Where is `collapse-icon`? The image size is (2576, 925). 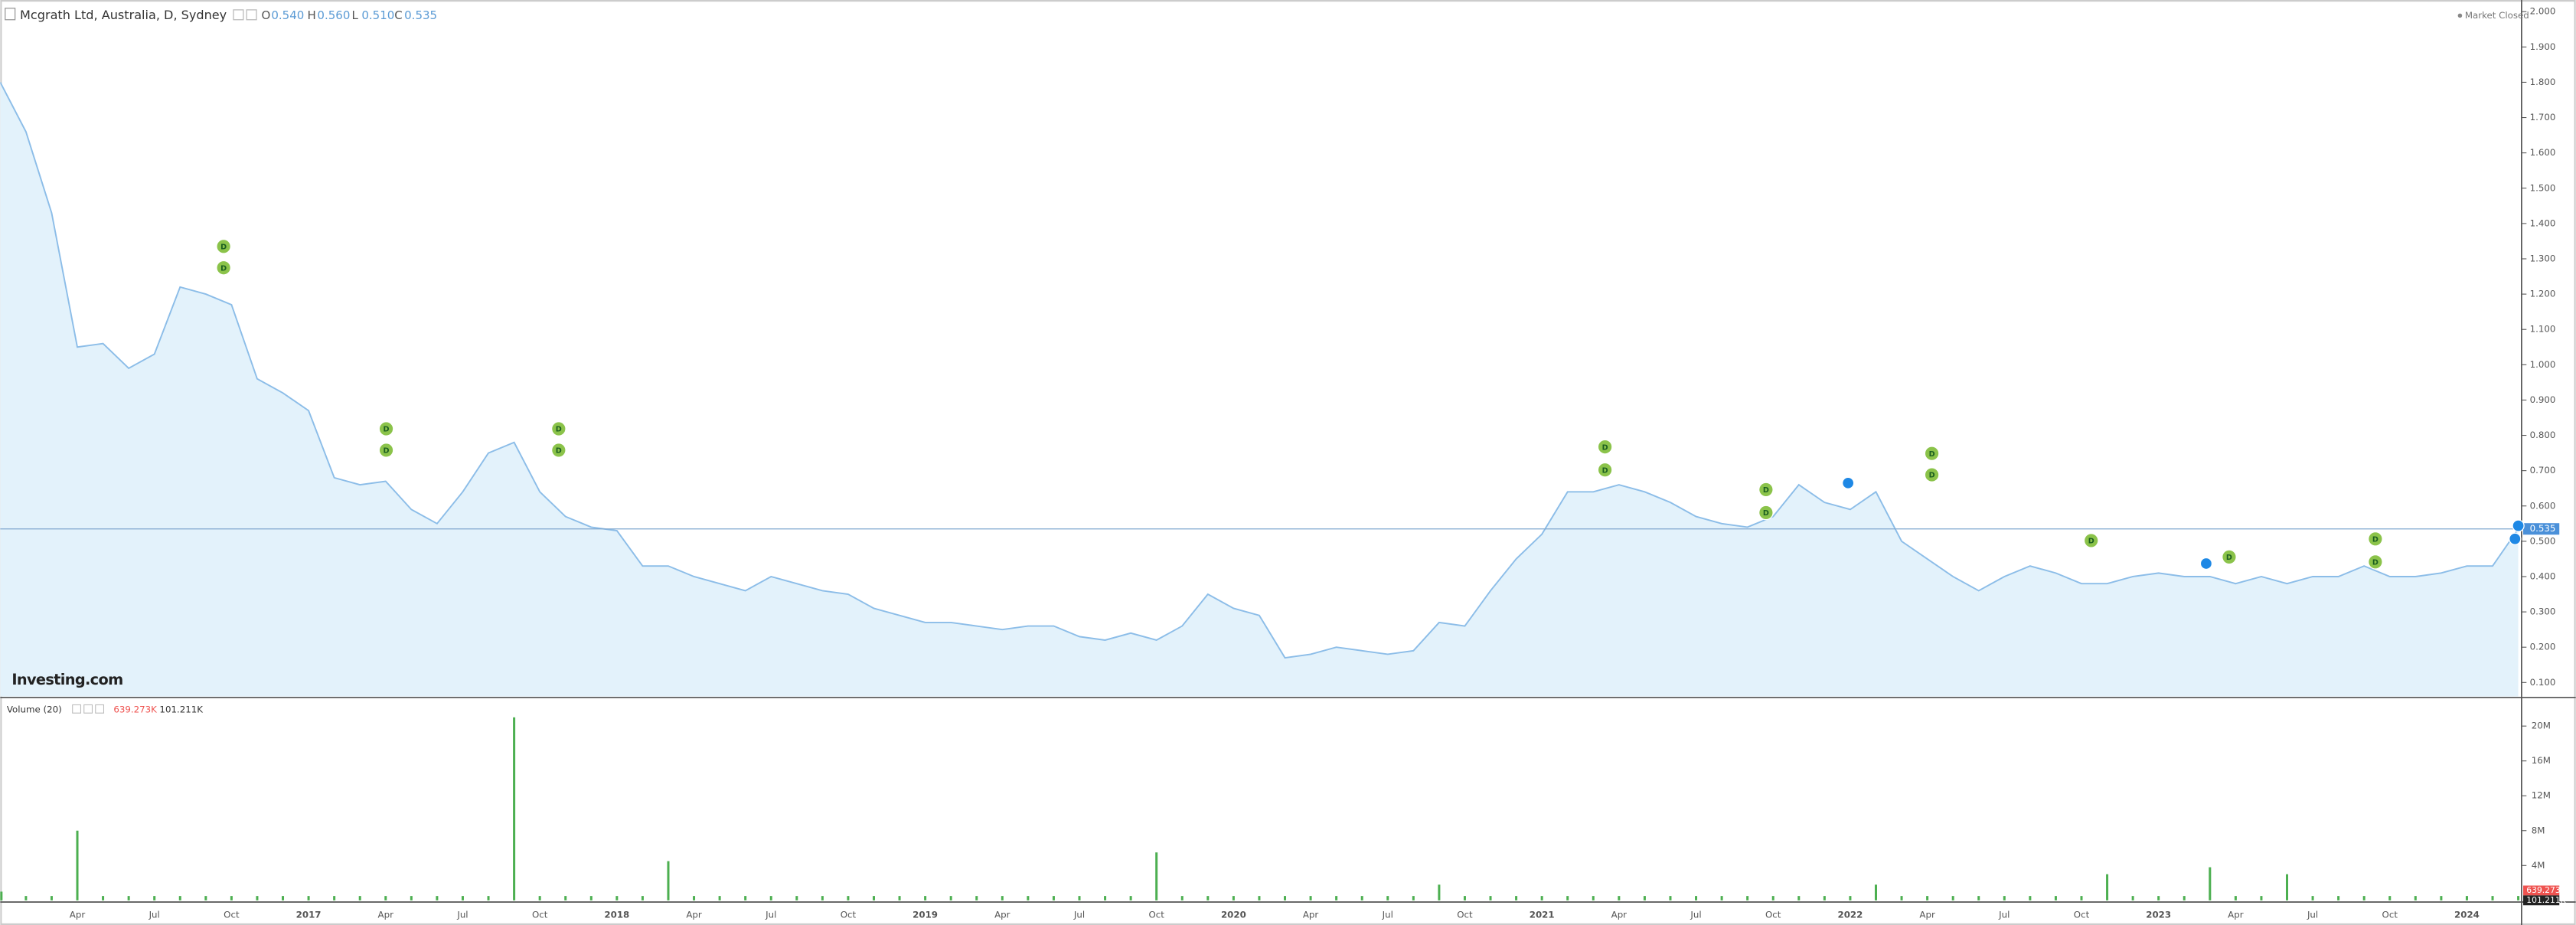
collapse-icon is located at coordinates (10, 14).